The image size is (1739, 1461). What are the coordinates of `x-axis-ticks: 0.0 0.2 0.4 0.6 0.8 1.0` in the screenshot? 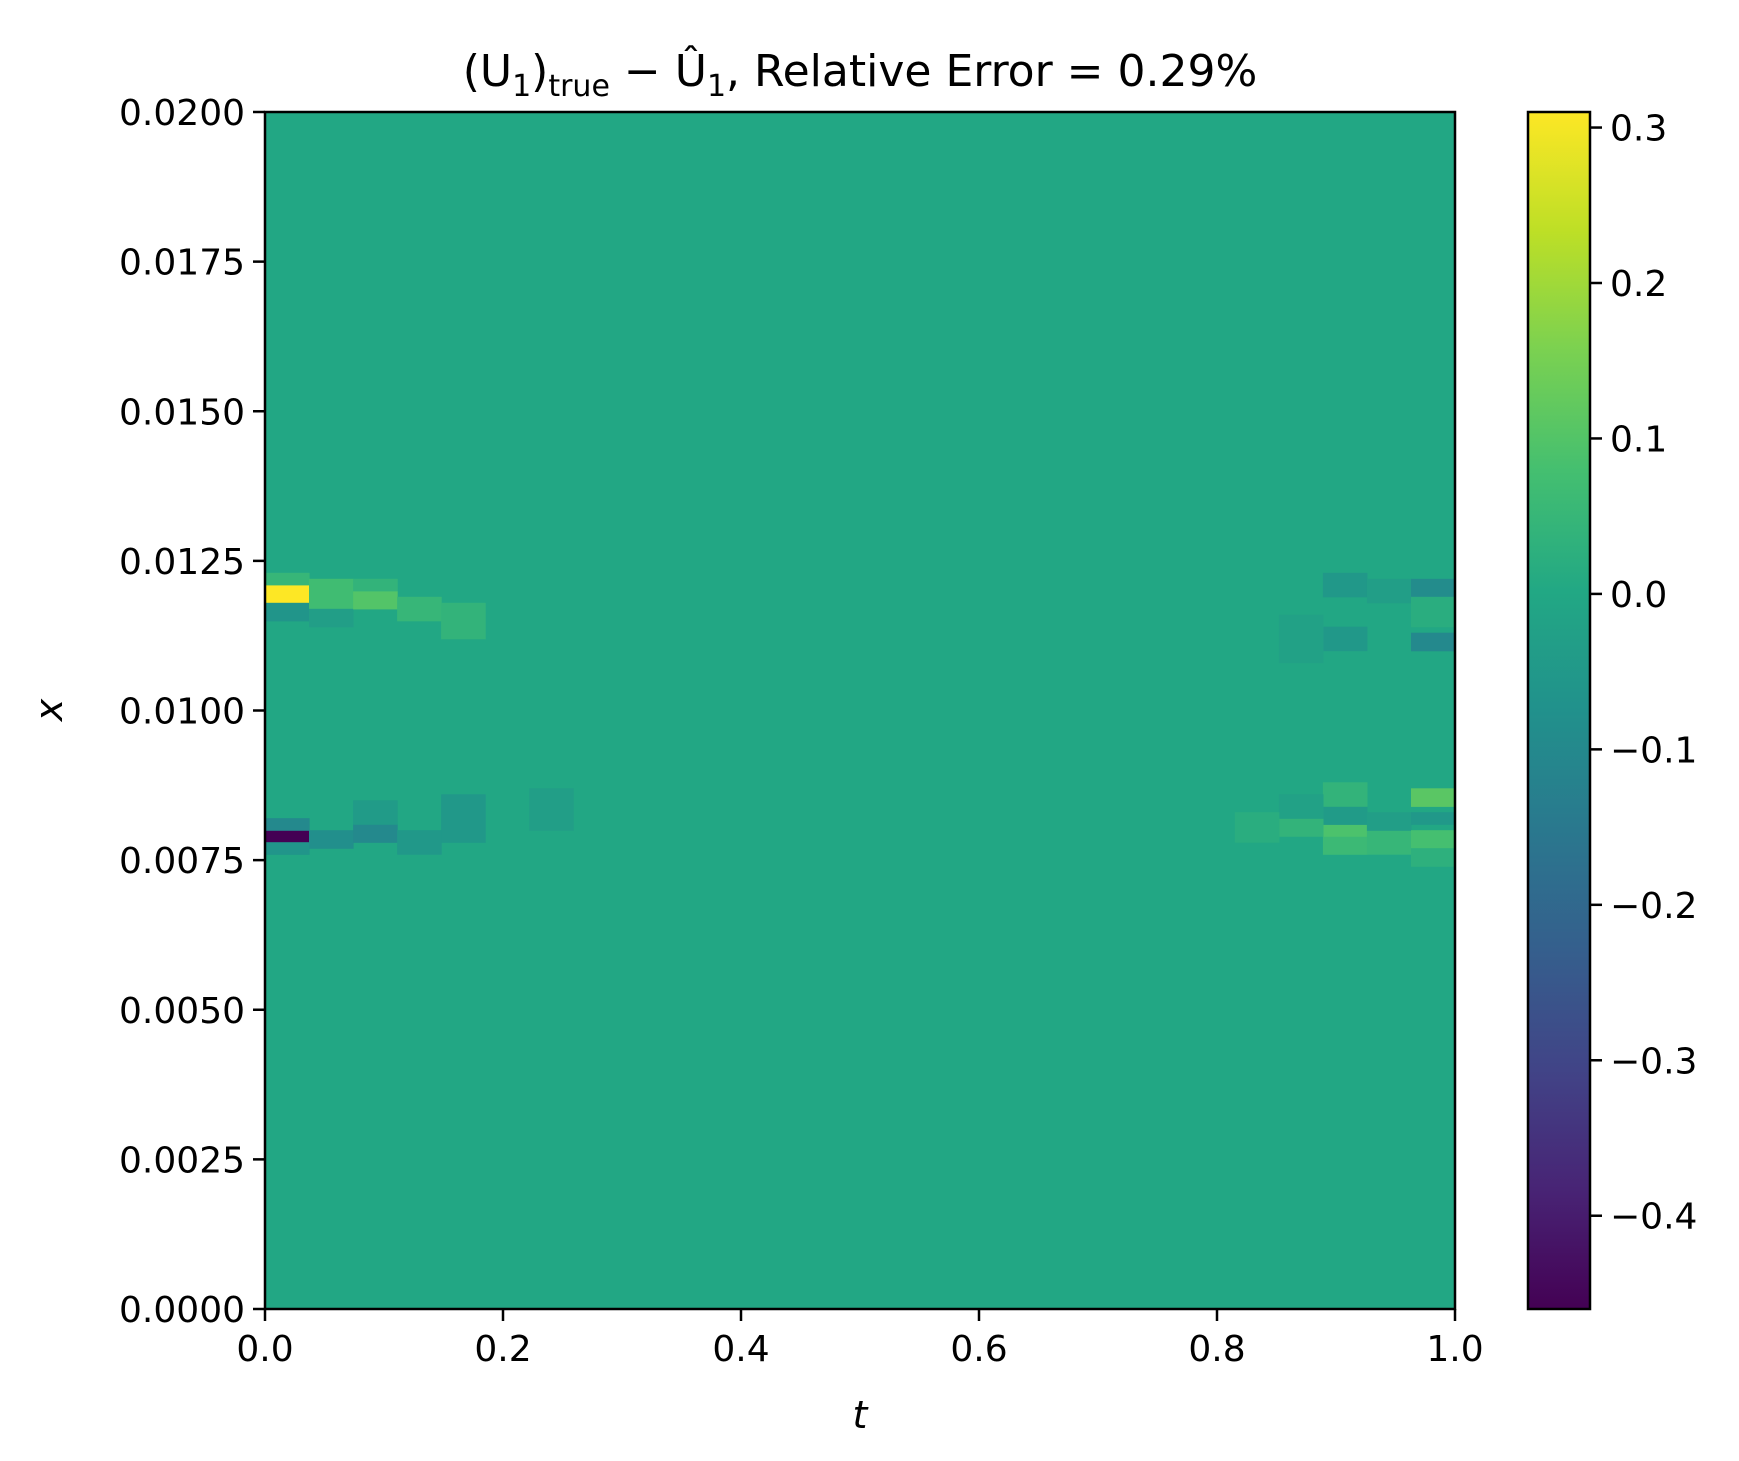 It's located at (860, 1339).